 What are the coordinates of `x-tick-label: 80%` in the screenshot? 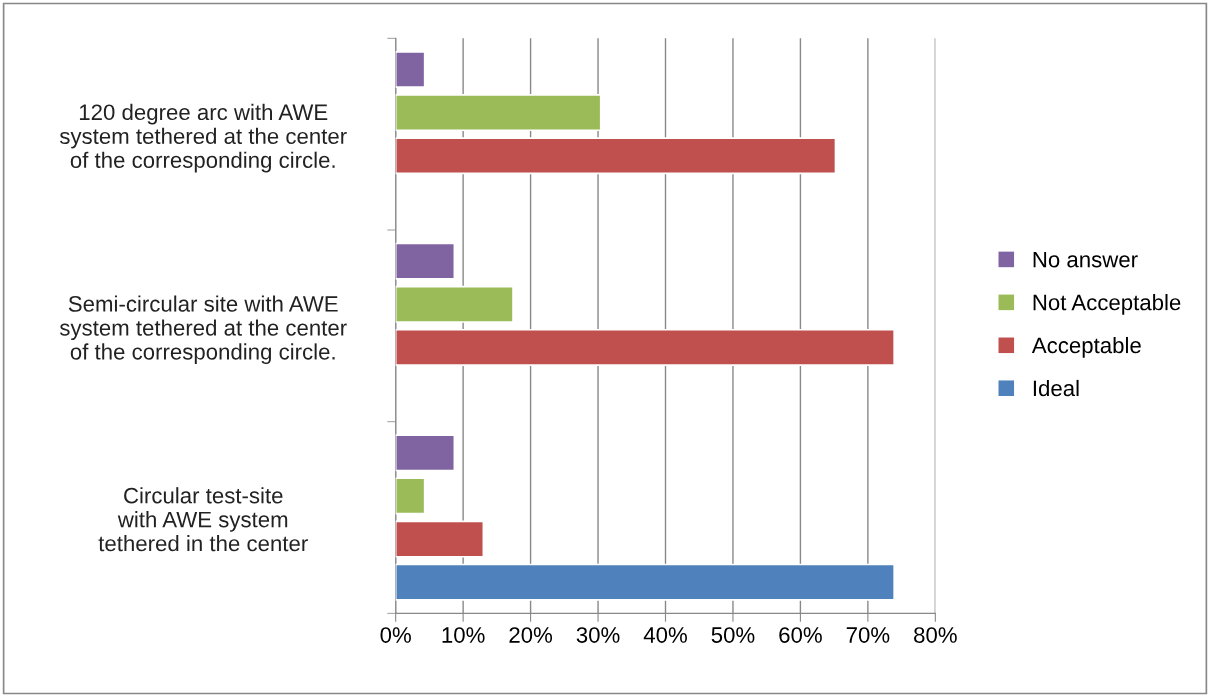 It's located at (935, 635).